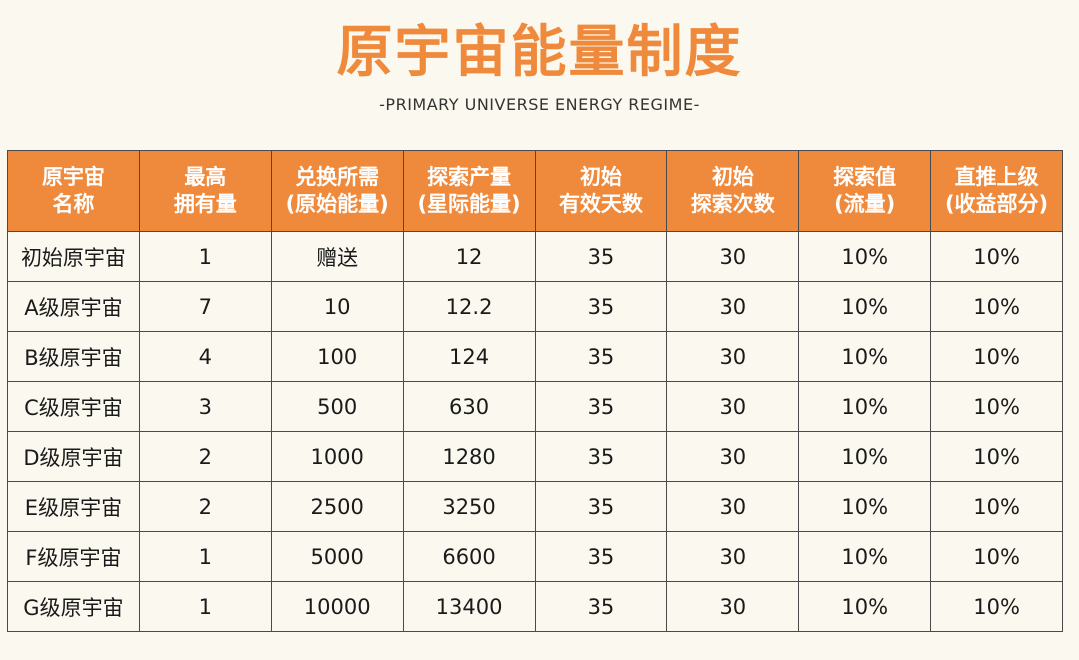  I want to click on page-subtitle: -PRIMARY UNIVERSE ENERGY REGIME-, so click(539, 104).